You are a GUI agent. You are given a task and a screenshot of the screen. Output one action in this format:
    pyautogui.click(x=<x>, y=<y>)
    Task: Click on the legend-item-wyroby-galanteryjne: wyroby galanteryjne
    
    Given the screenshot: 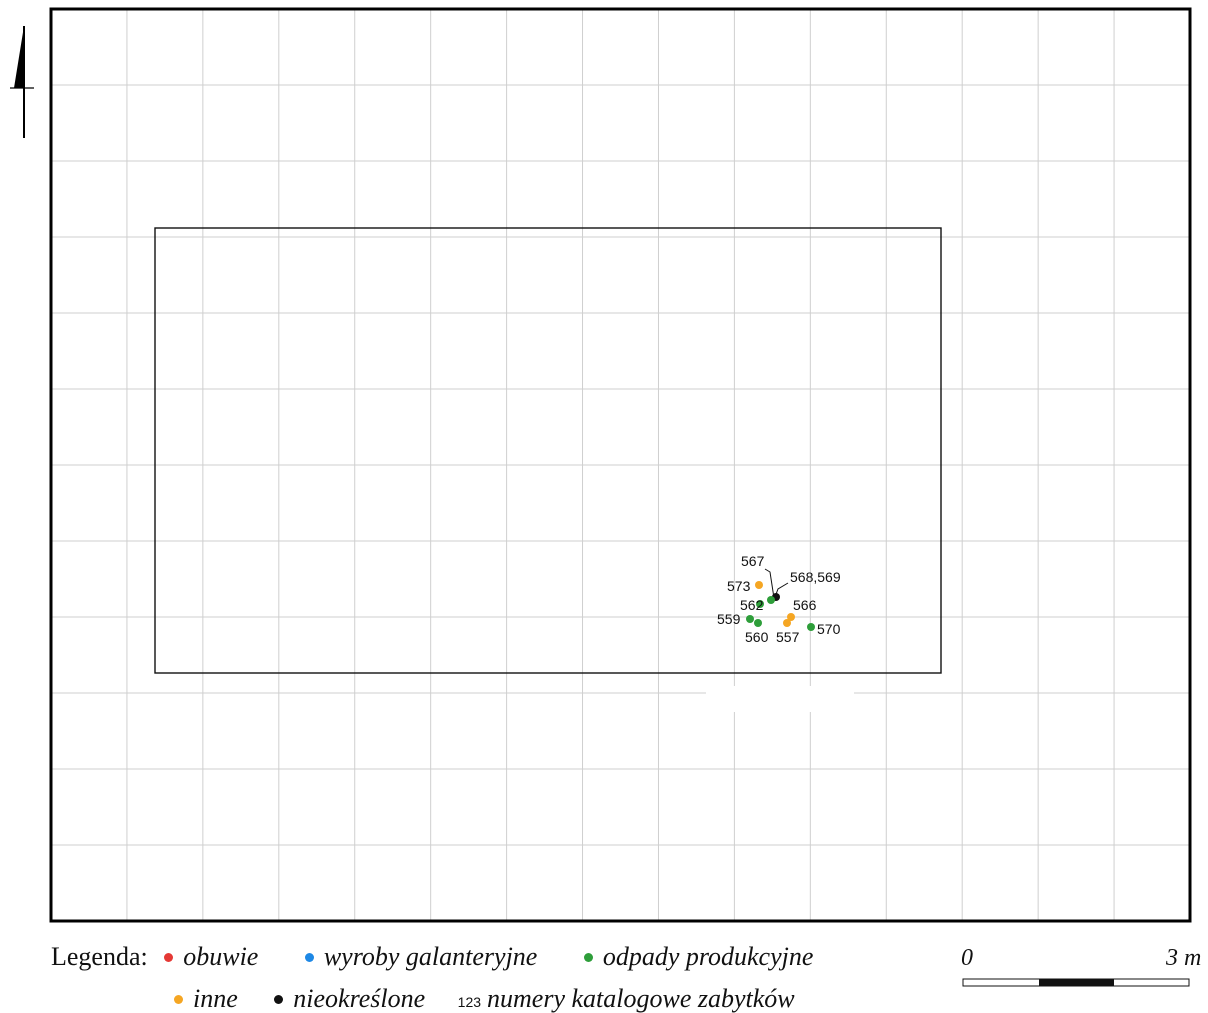 What is the action you would take?
    pyautogui.click(x=430, y=956)
    